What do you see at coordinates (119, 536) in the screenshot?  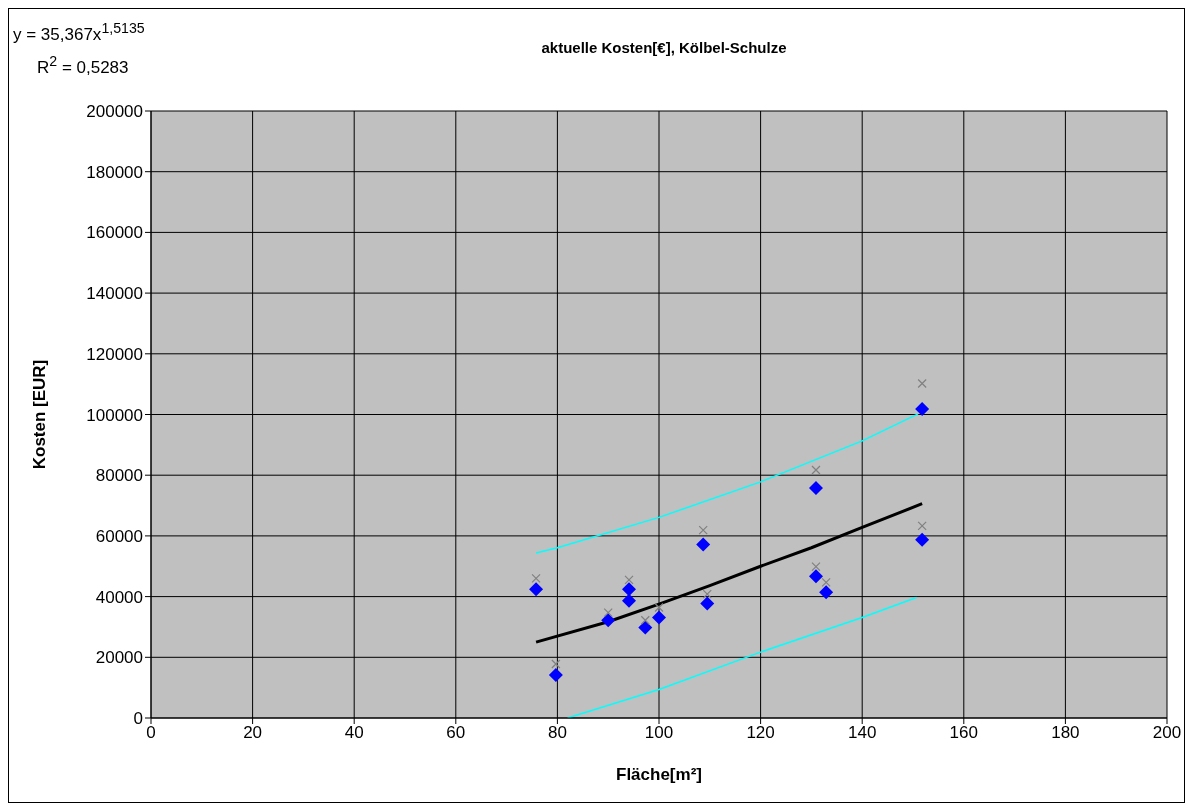 I see `y-tick-label: 60000` at bounding box center [119, 536].